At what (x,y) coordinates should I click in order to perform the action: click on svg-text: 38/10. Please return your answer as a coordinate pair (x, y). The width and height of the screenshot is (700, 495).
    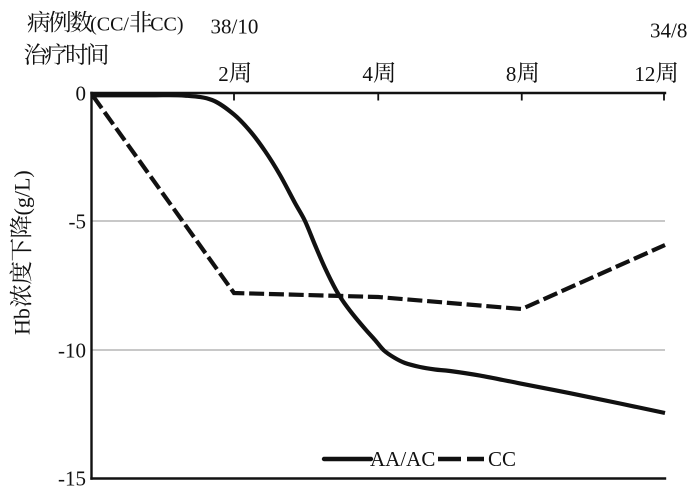
    Looking at the image, I should click on (235, 27).